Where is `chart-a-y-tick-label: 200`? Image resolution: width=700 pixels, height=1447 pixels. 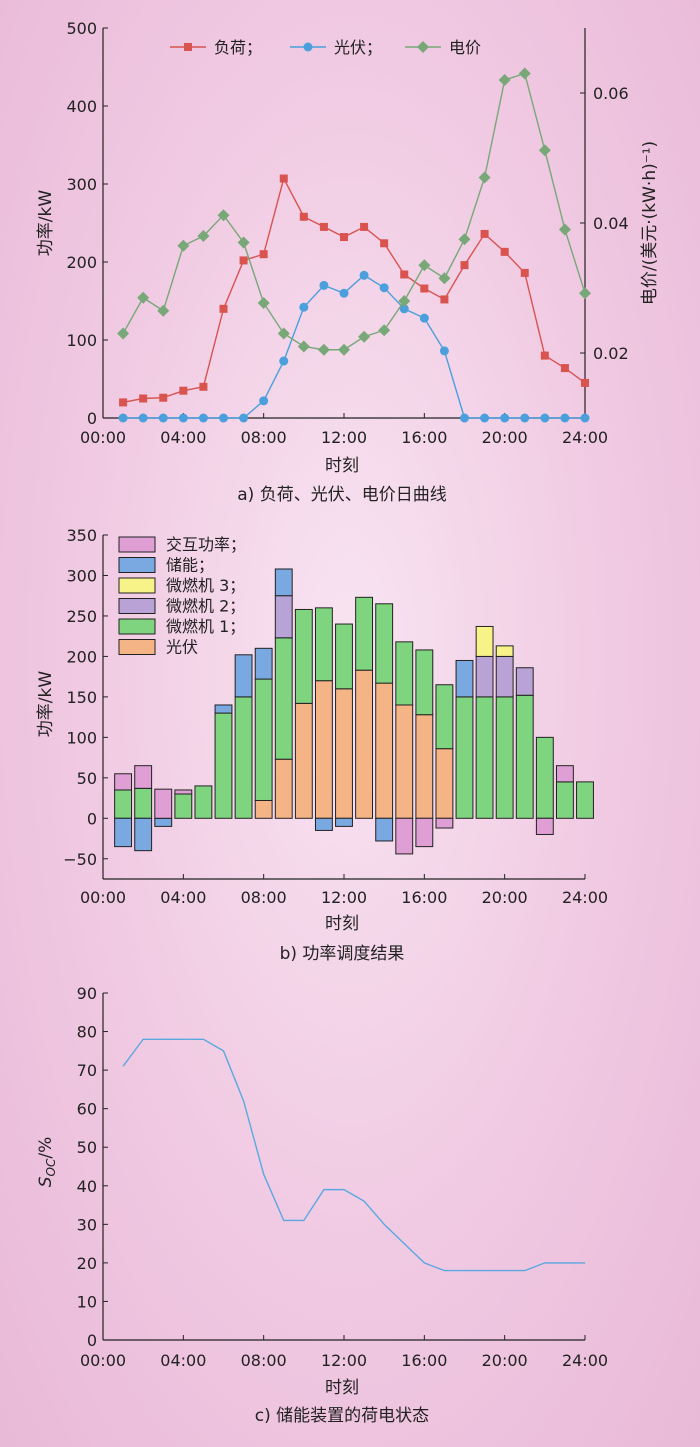 chart-a-y-tick-label: 200 is located at coordinates (81, 262).